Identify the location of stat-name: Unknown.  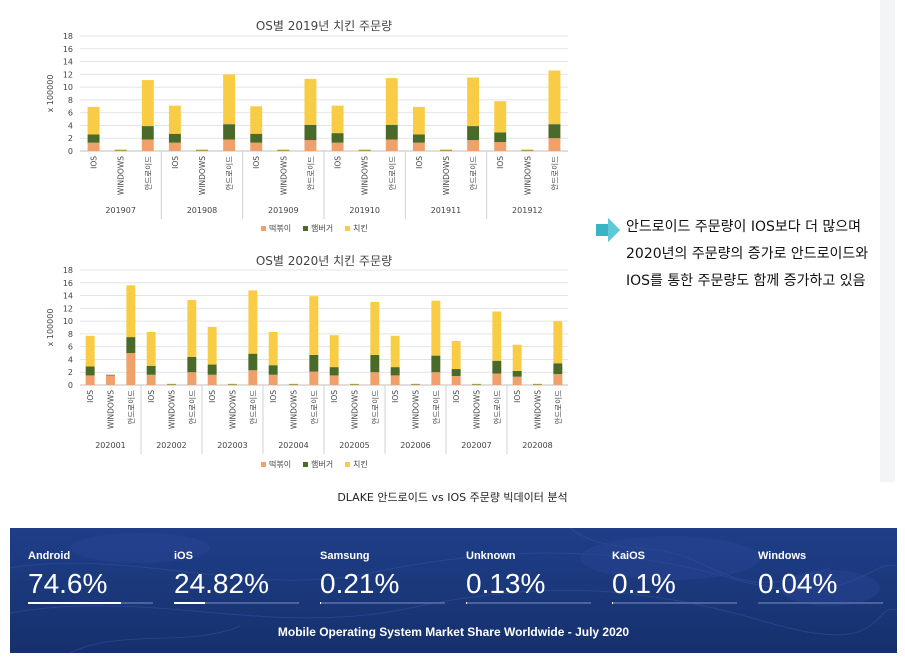
(491, 556).